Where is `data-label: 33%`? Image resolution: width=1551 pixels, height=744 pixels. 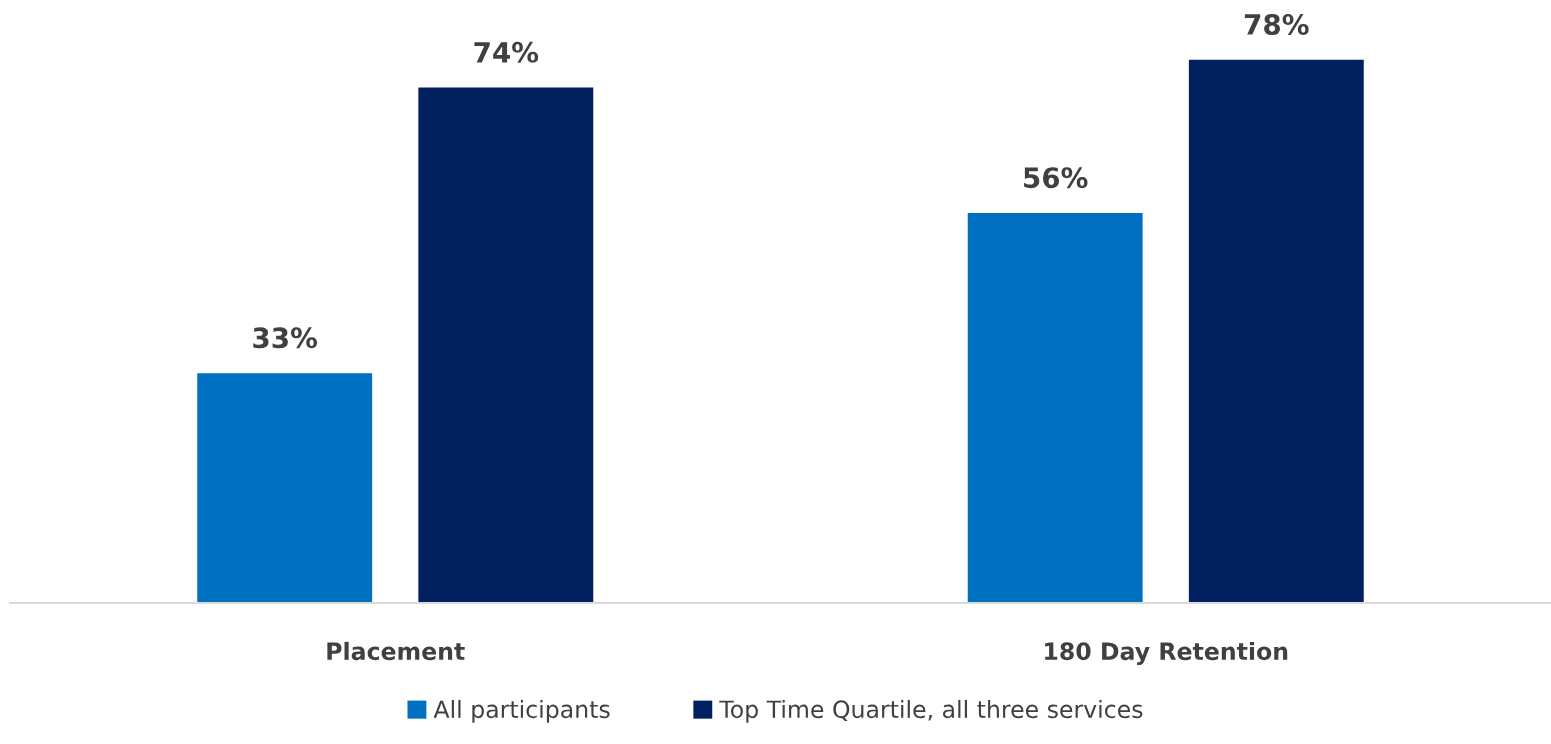
data-label: 33% is located at coordinates (285, 338).